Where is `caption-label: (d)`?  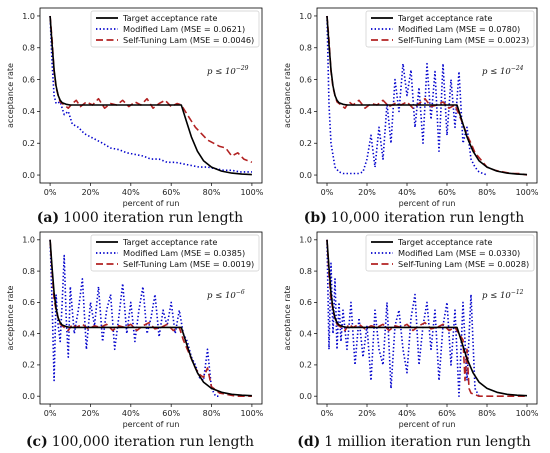
caption-label: (d) is located at coordinates (308, 442).